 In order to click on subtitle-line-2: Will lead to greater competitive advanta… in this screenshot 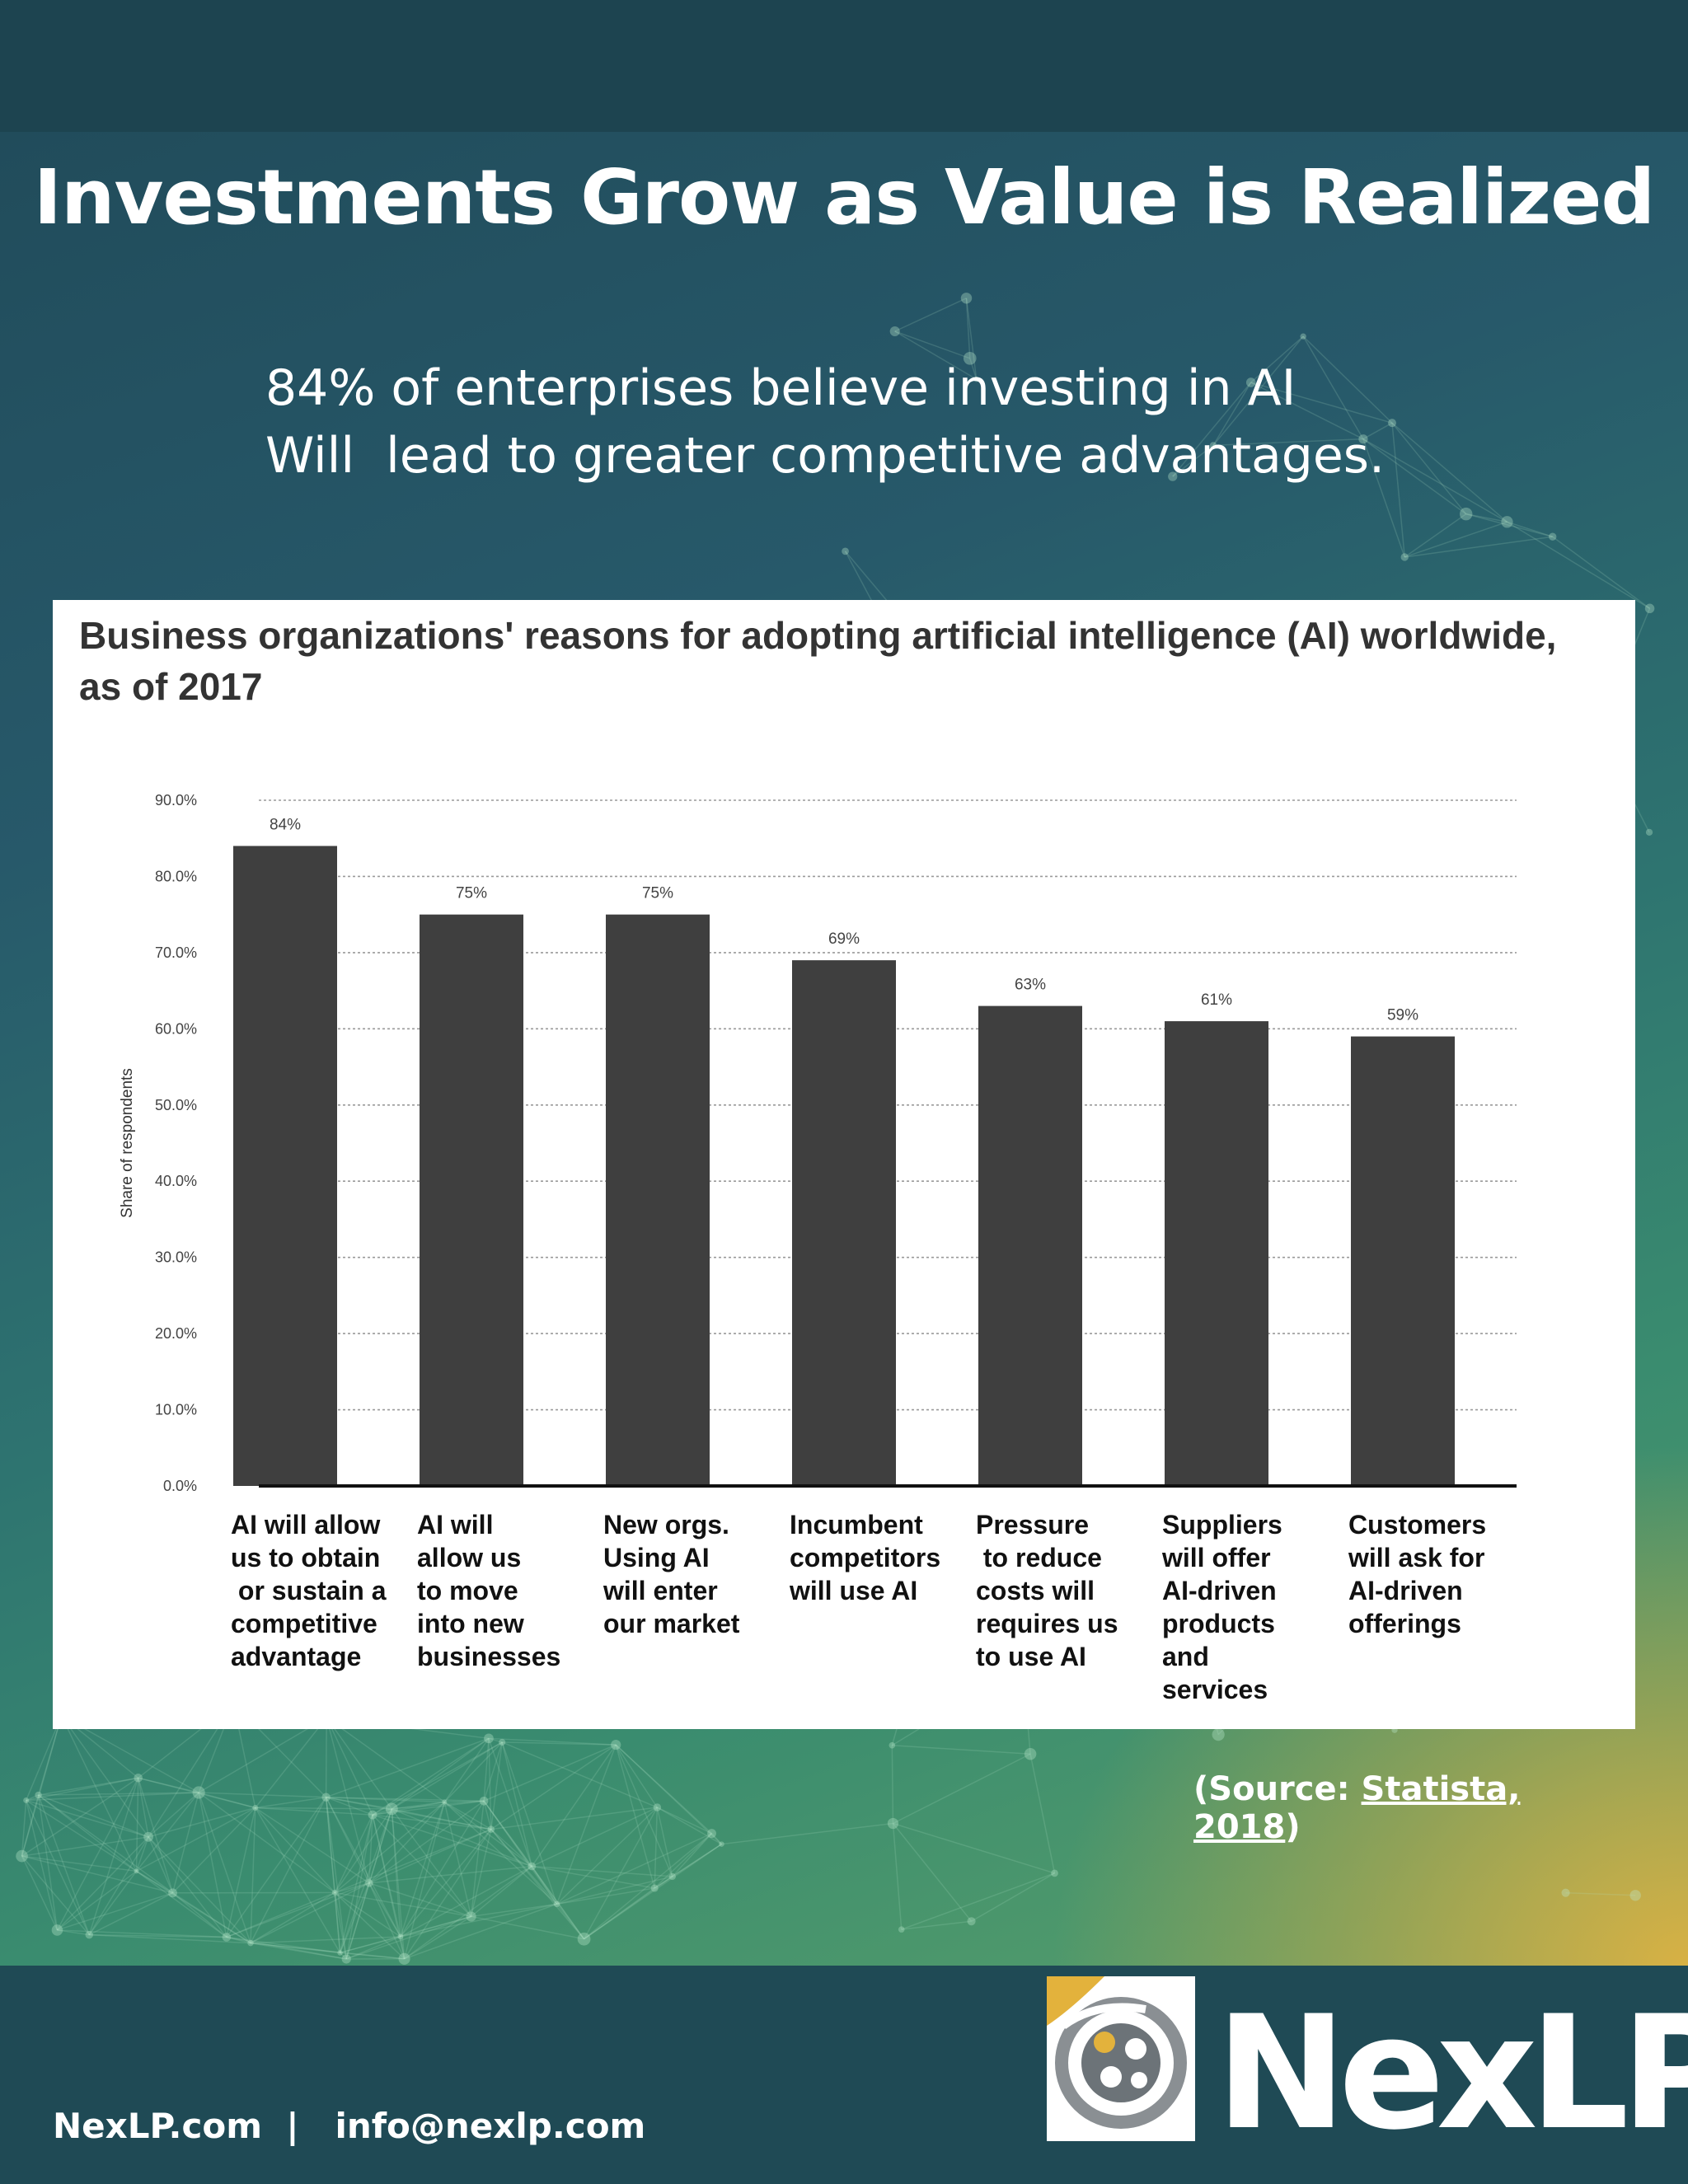, I will do `click(825, 456)`.